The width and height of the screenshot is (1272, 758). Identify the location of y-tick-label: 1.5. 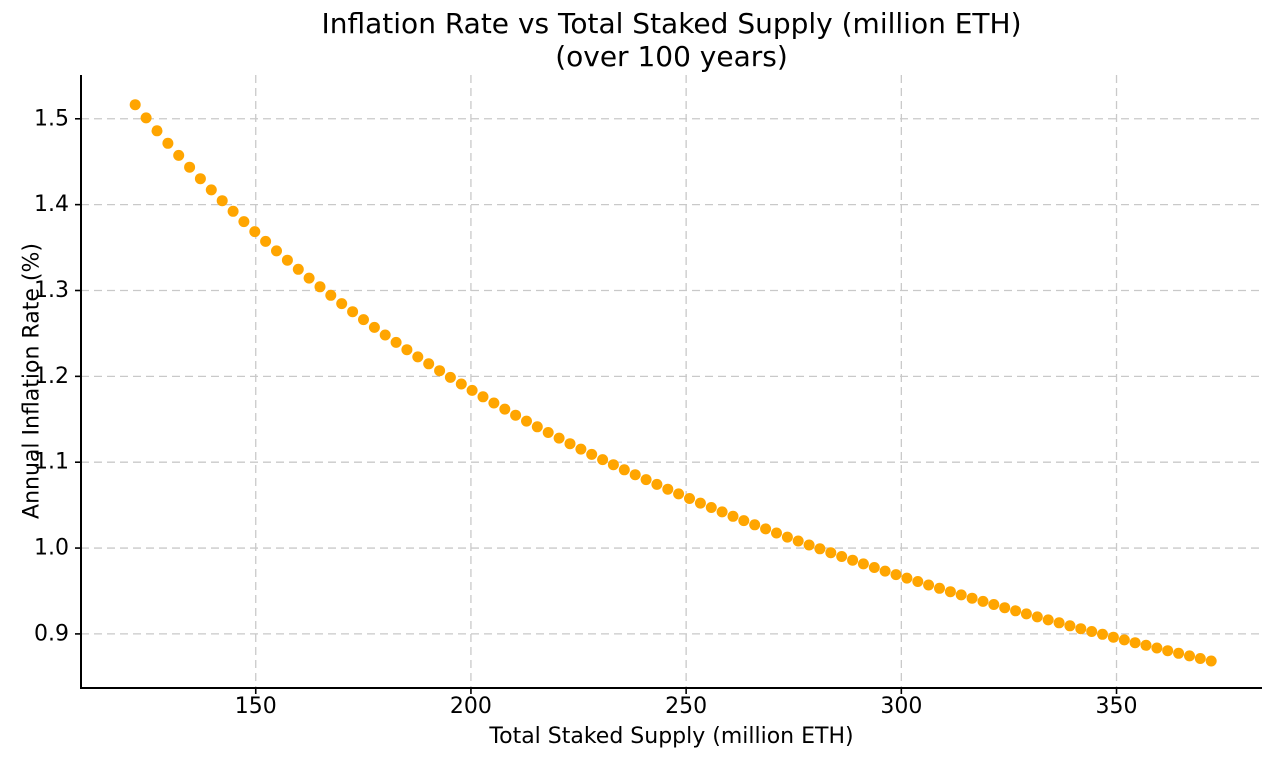
(51, 118).